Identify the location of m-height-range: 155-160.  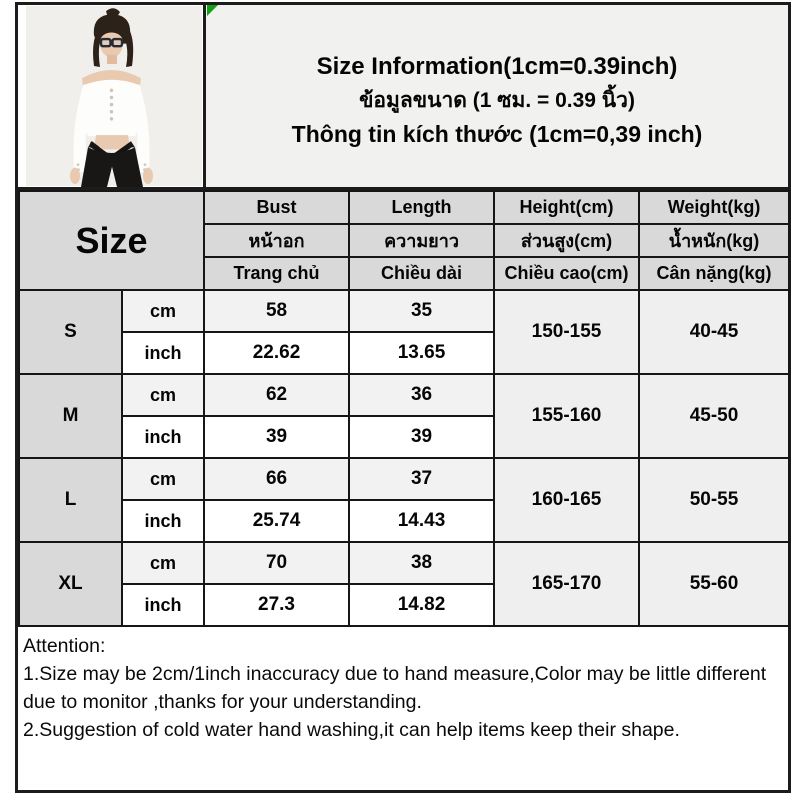
(567, 416).